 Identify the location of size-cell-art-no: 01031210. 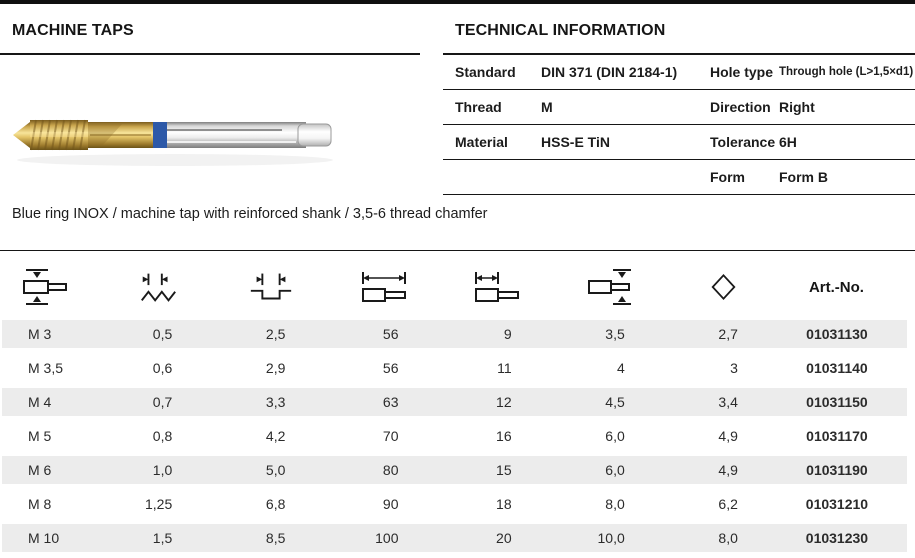
(837, 504).